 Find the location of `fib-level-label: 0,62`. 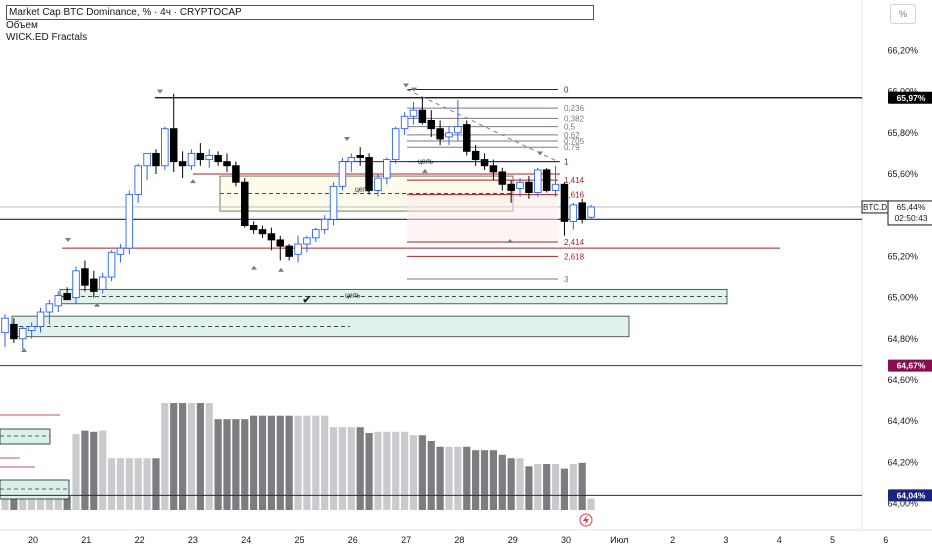

fib-level-label: 0,62 is located at coordinates (572, 135).